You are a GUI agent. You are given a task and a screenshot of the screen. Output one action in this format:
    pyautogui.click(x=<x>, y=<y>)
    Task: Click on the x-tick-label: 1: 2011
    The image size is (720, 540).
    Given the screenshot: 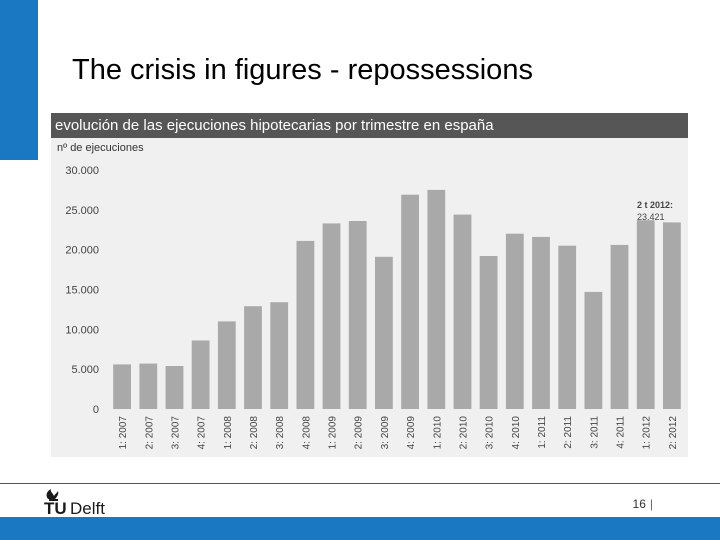 What is the action you would take?
    pyautogui.click(x=542, y=432)
    